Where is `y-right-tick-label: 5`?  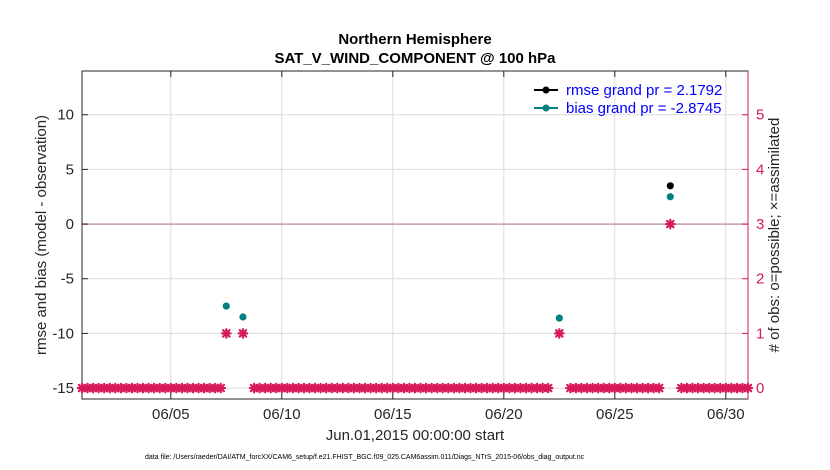 y-right-tick-label: 5 is located at coordinates (760, 115).